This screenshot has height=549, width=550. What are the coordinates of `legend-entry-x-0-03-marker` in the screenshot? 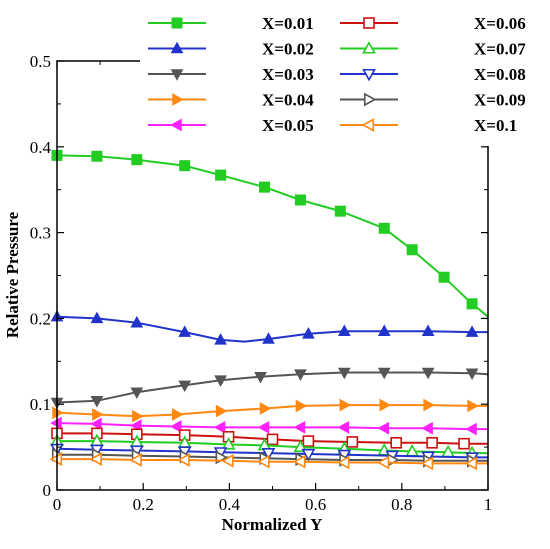 It's located at (177, 75).